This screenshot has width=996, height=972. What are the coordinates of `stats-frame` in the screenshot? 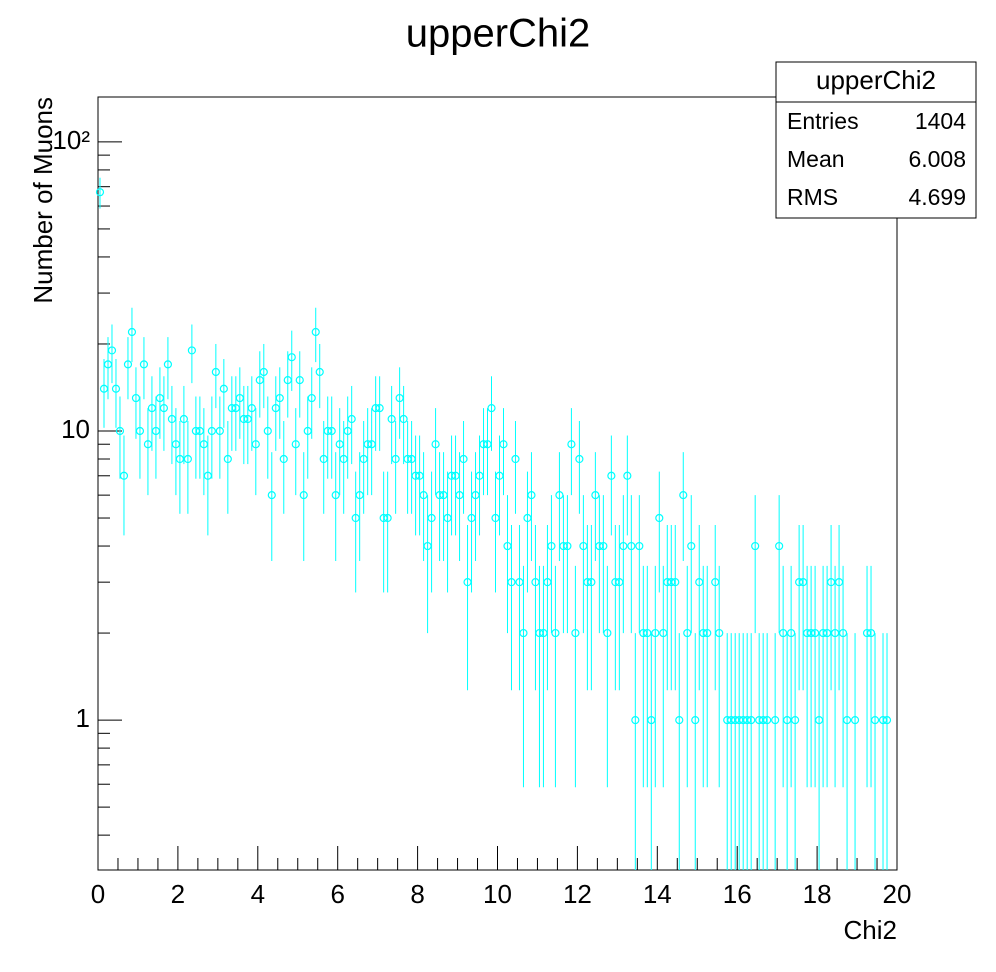 It's located at (876, 140).